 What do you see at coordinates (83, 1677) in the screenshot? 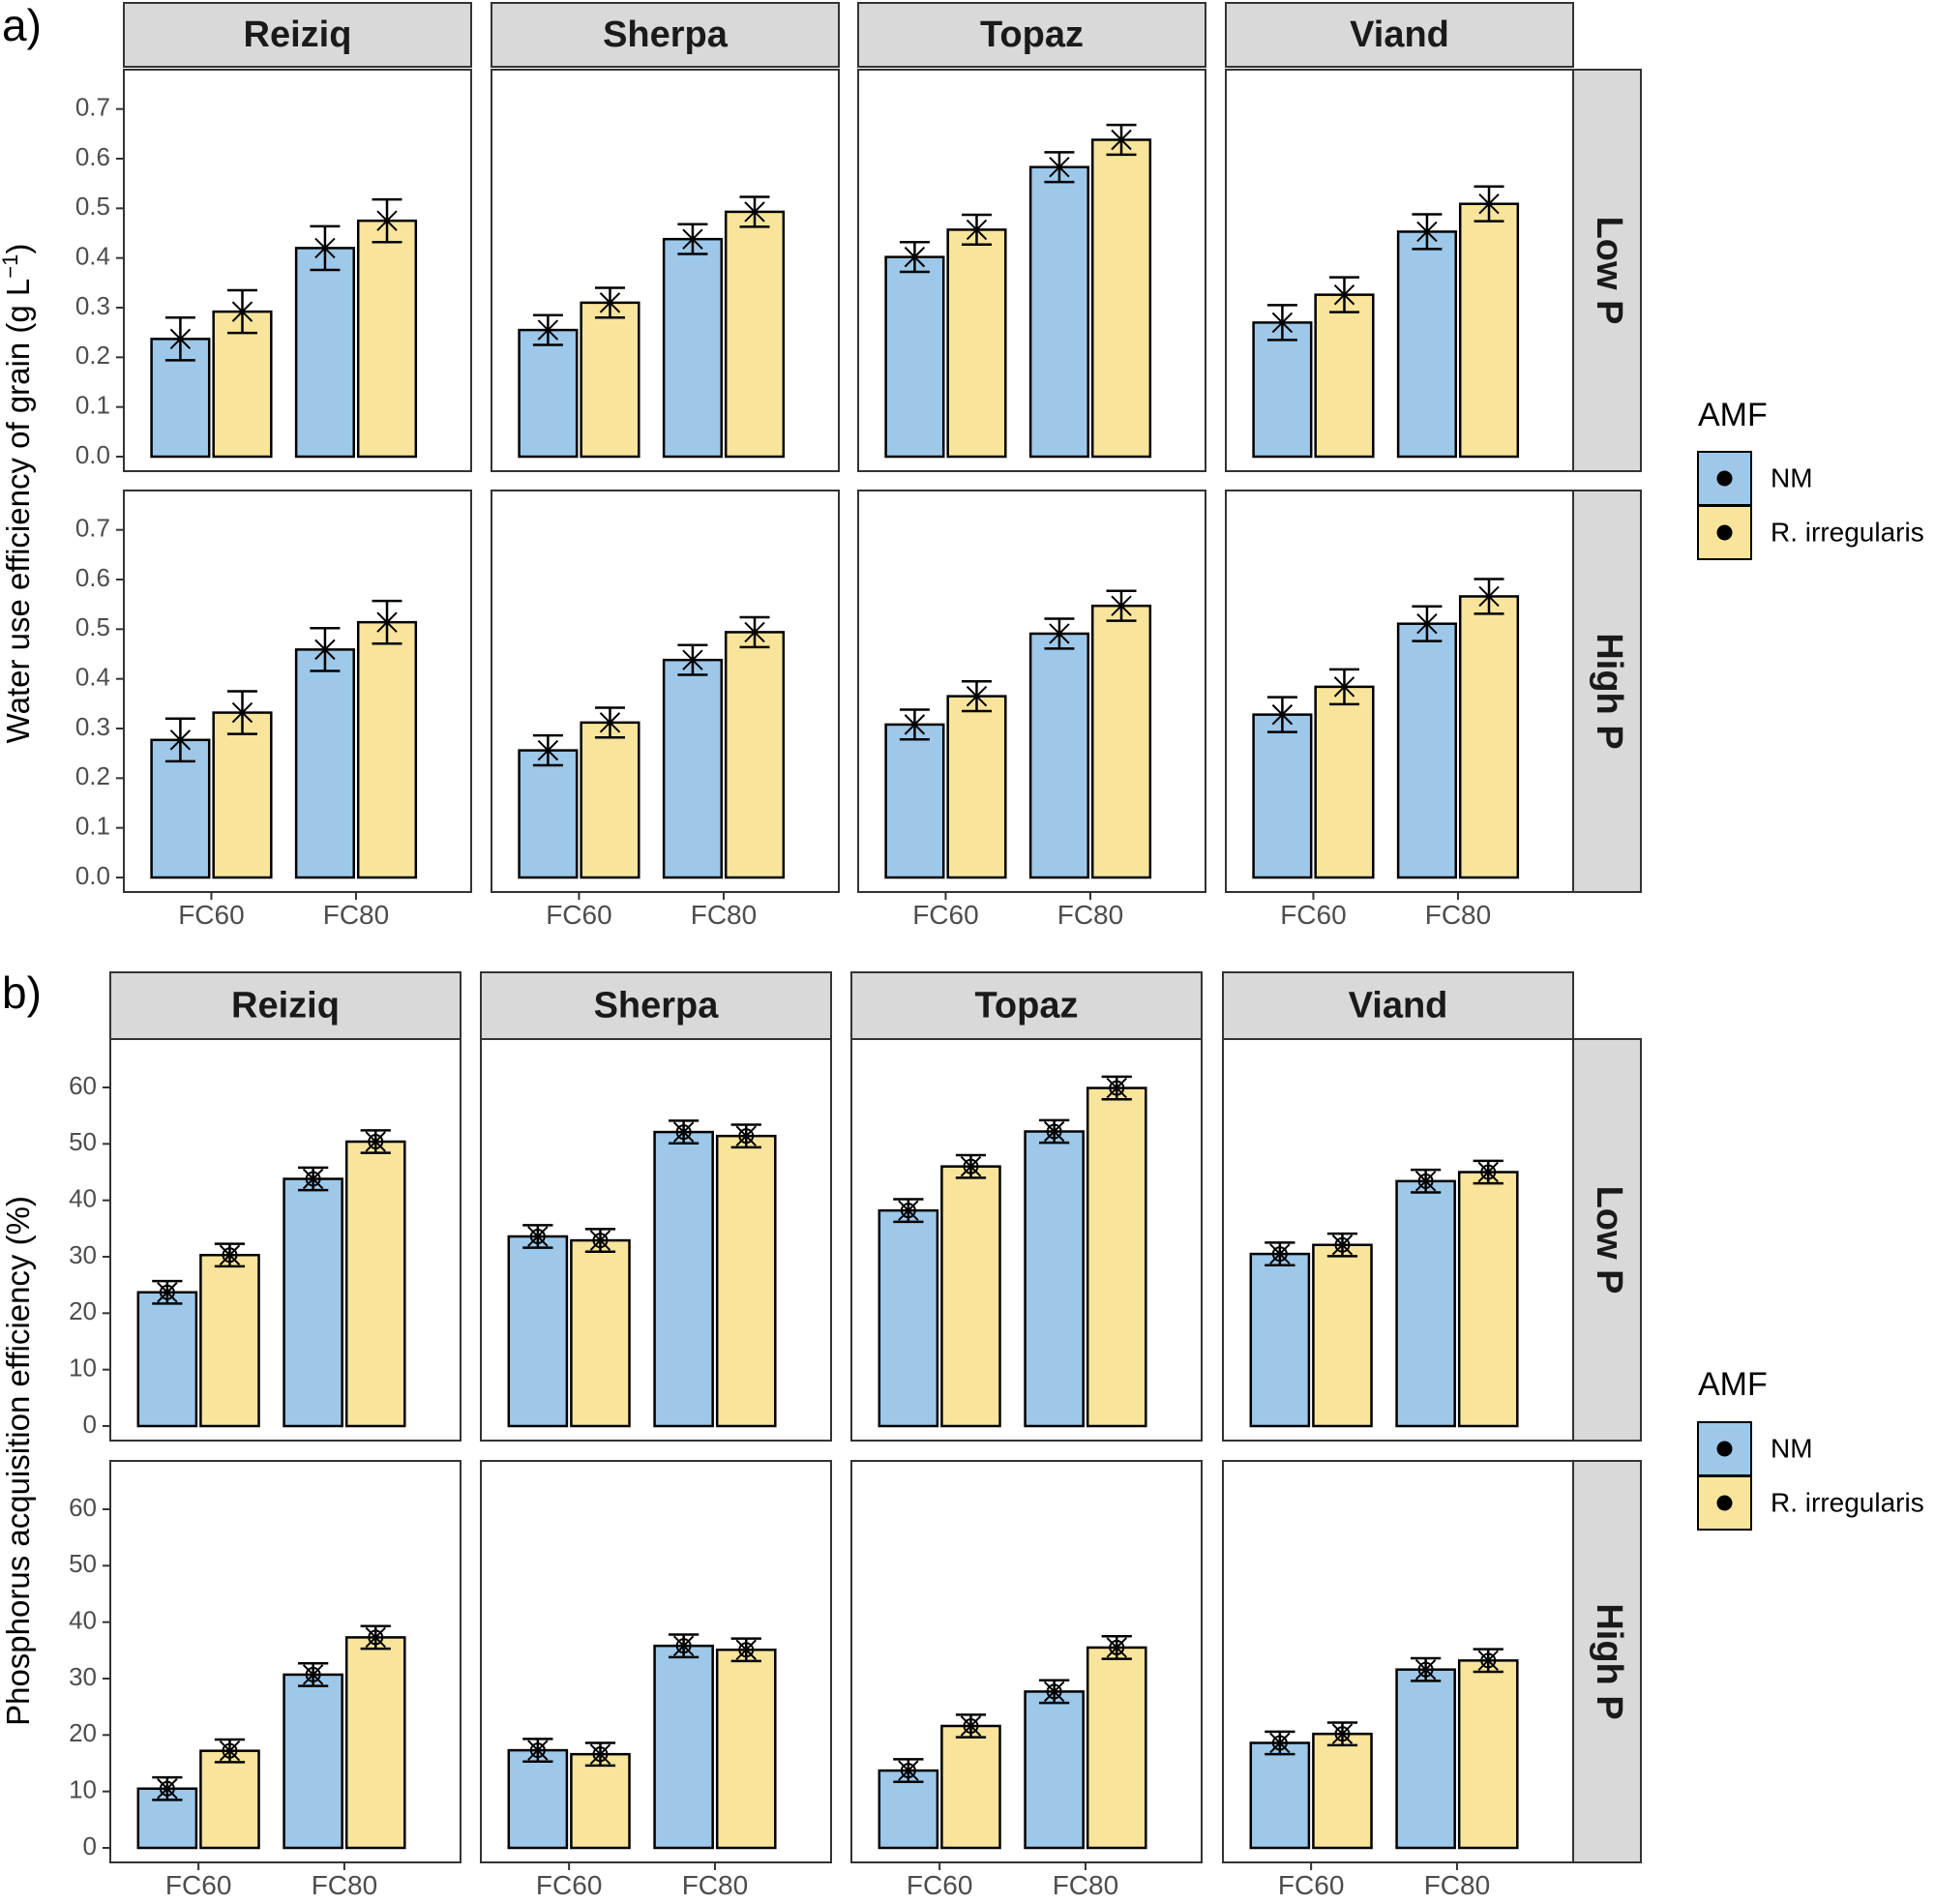
I see `y-tick-label: 30` at bounding box center [83, 1677].